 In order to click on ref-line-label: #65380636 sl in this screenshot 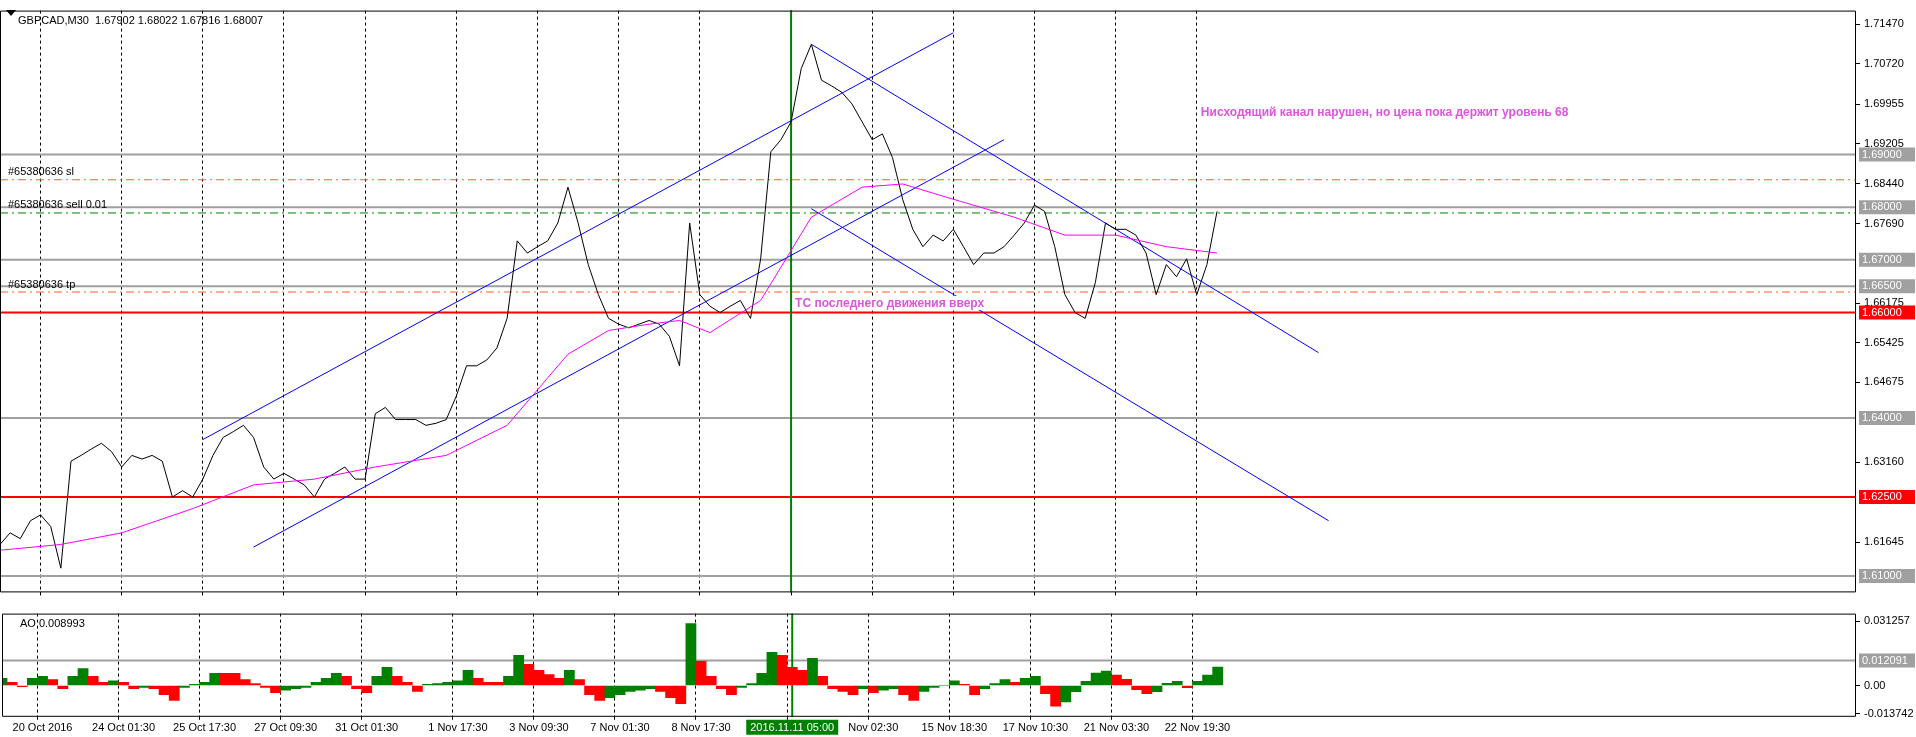, I will do `click(41, 171)`.